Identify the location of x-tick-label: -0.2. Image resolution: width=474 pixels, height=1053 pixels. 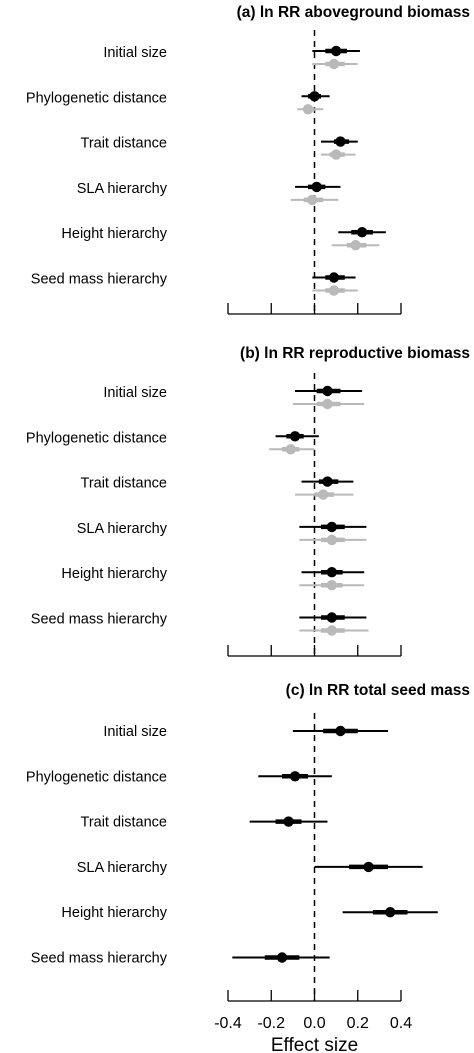
(271, 1023).